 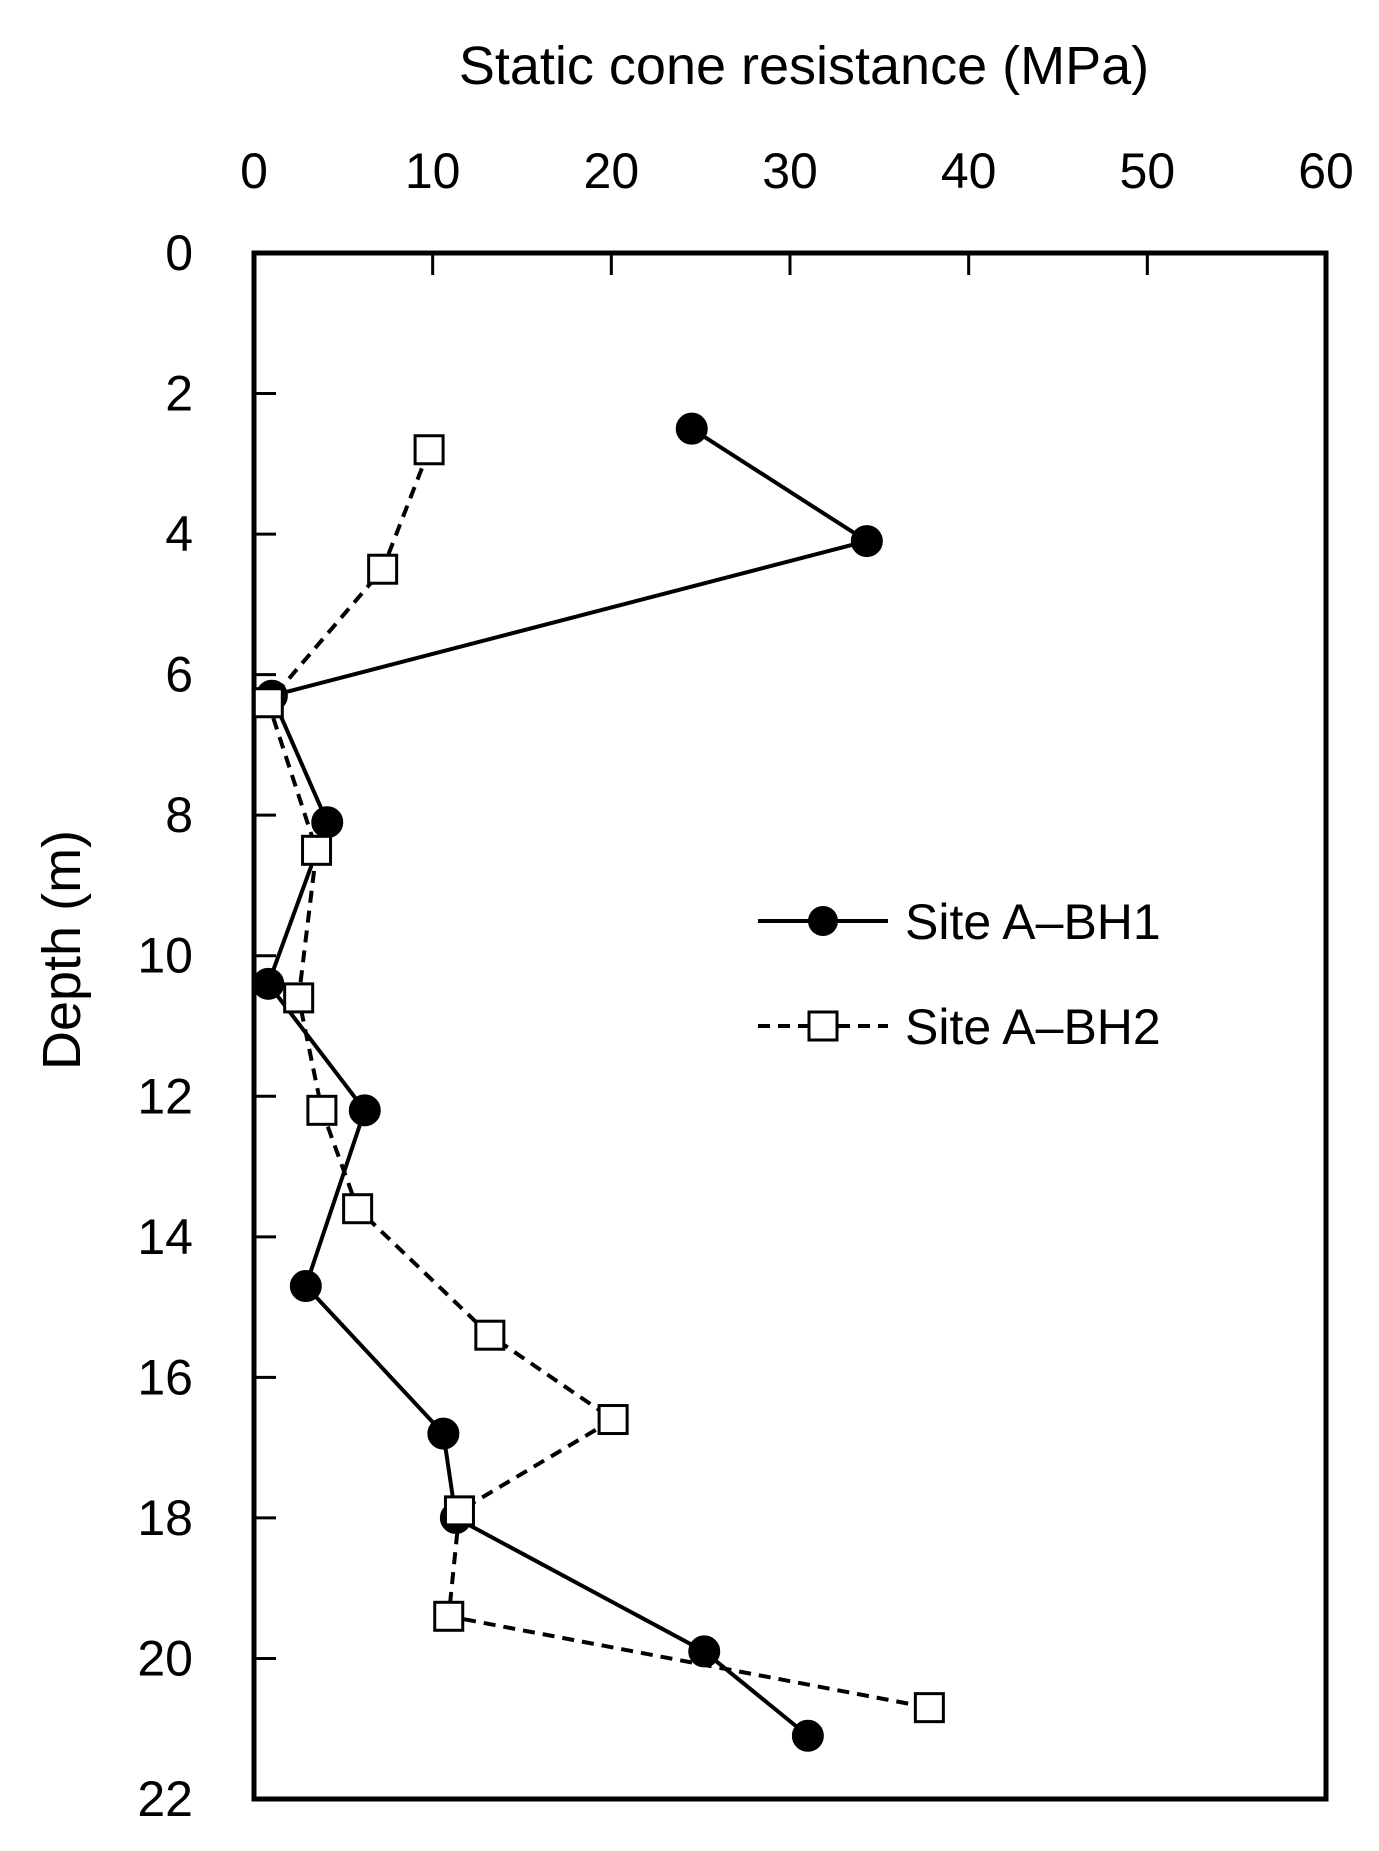 What do you see at coordinates (179, 534) in the screenshot?
I see `y-tick-label: 4` at bounding box center [179, 534].